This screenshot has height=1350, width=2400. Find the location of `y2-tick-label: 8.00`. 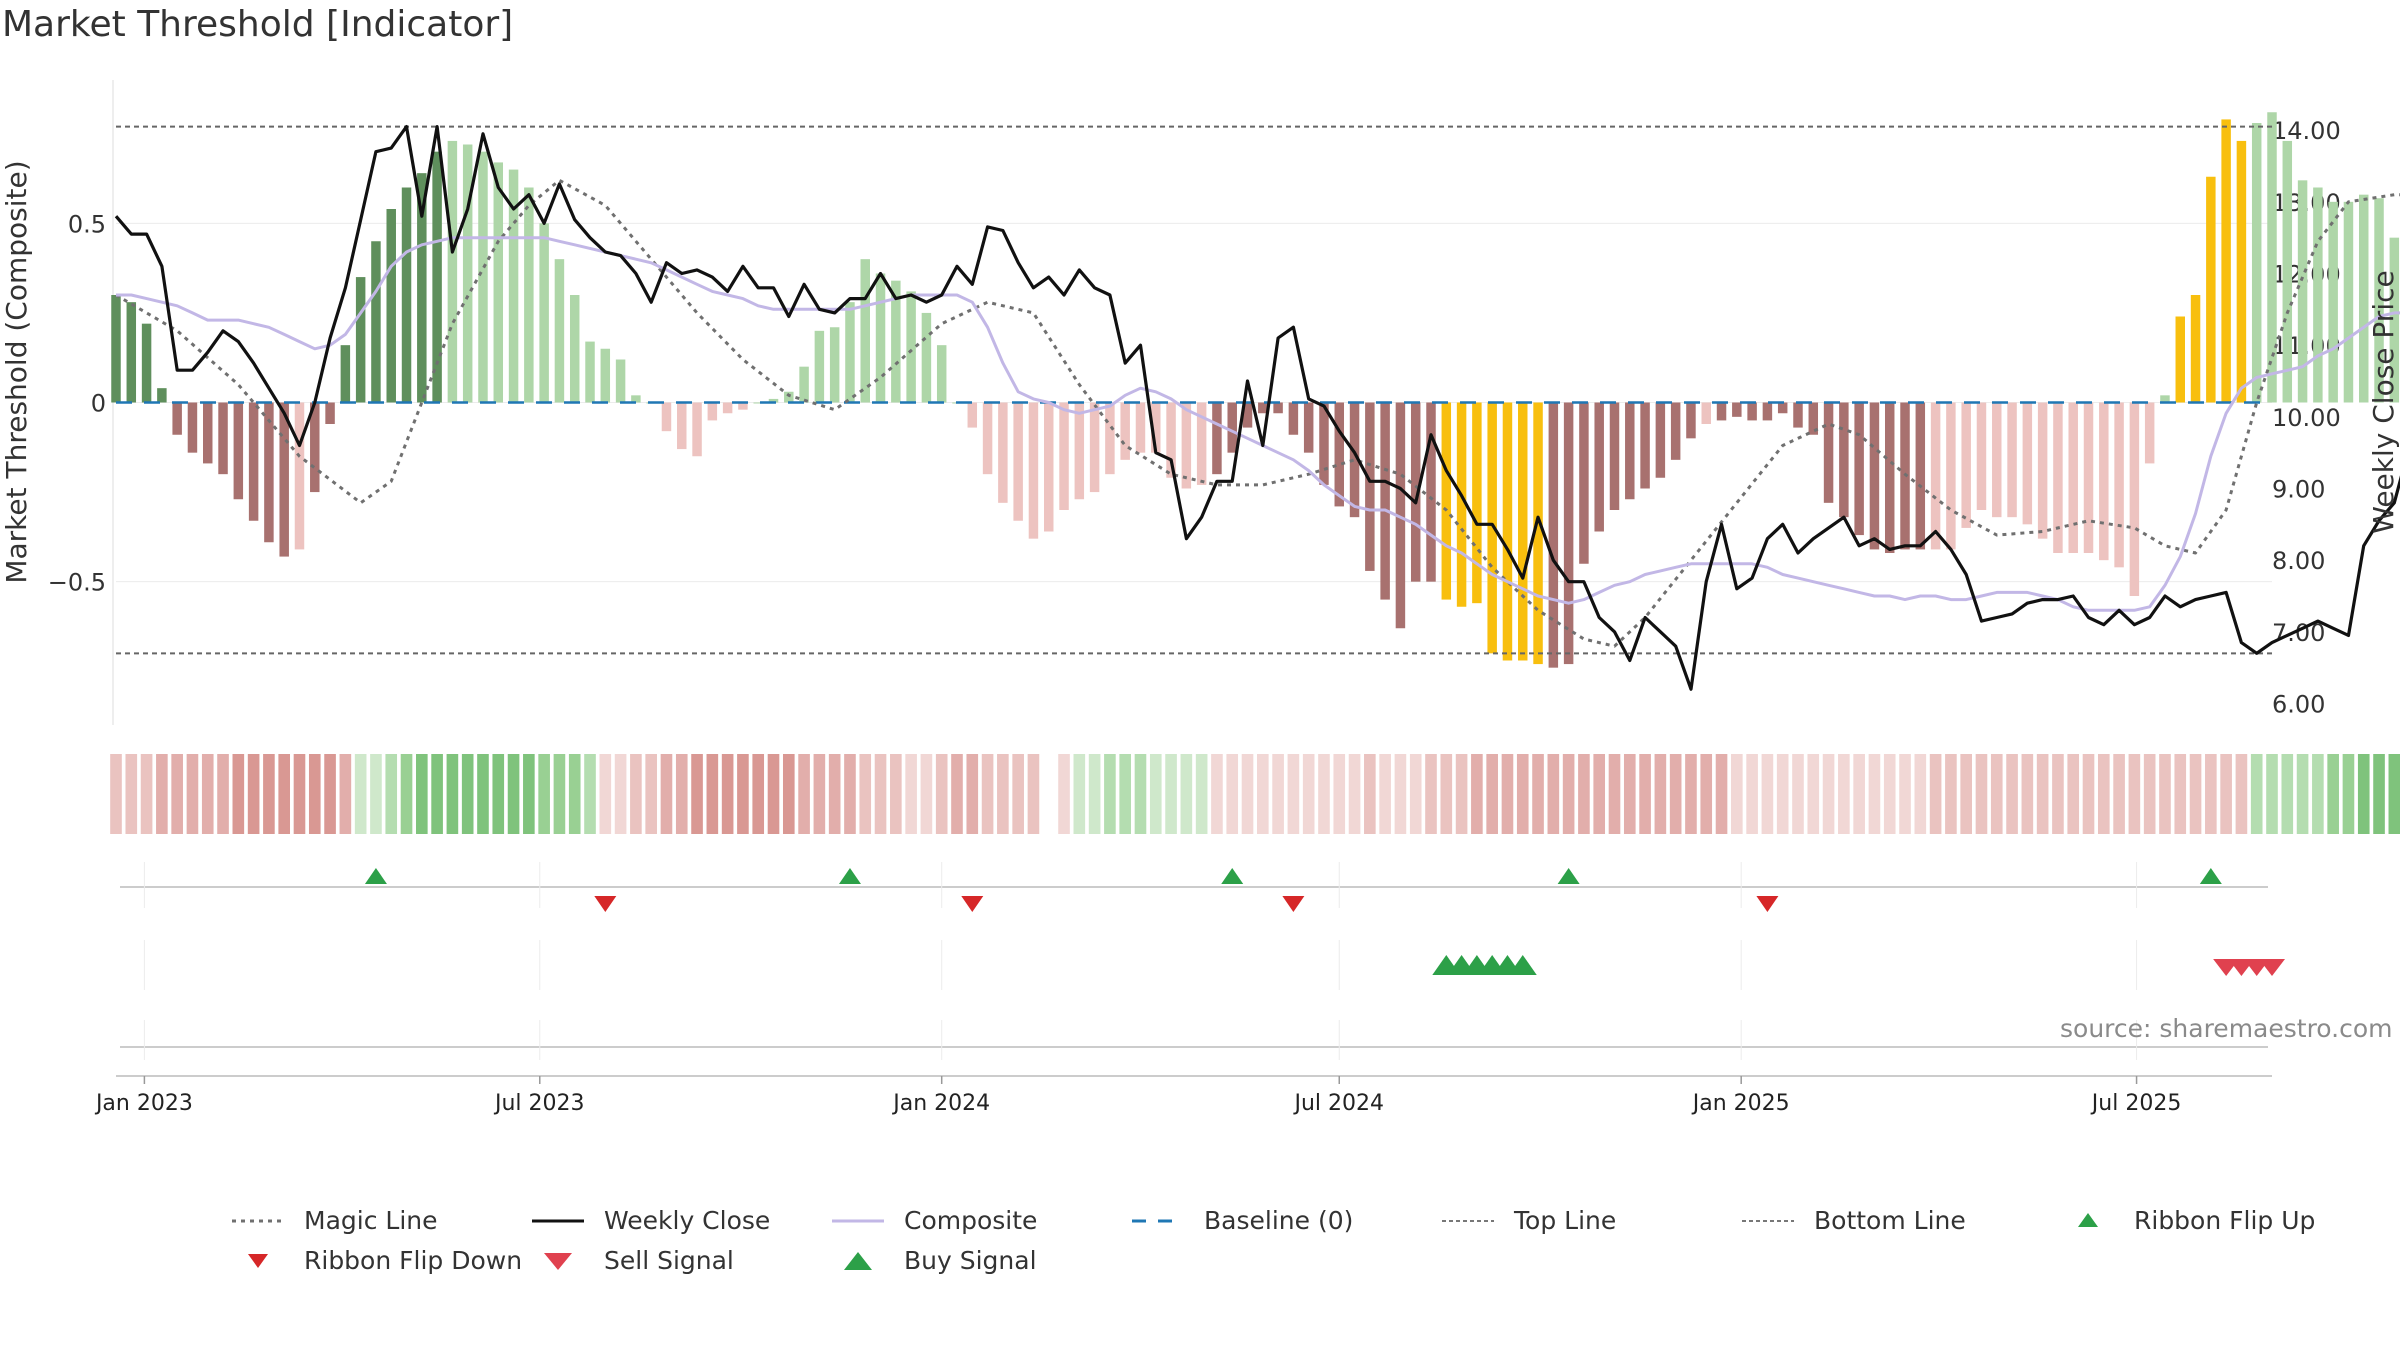

y2-tick-label: 8.00 is located at coordinates (2298, 561).